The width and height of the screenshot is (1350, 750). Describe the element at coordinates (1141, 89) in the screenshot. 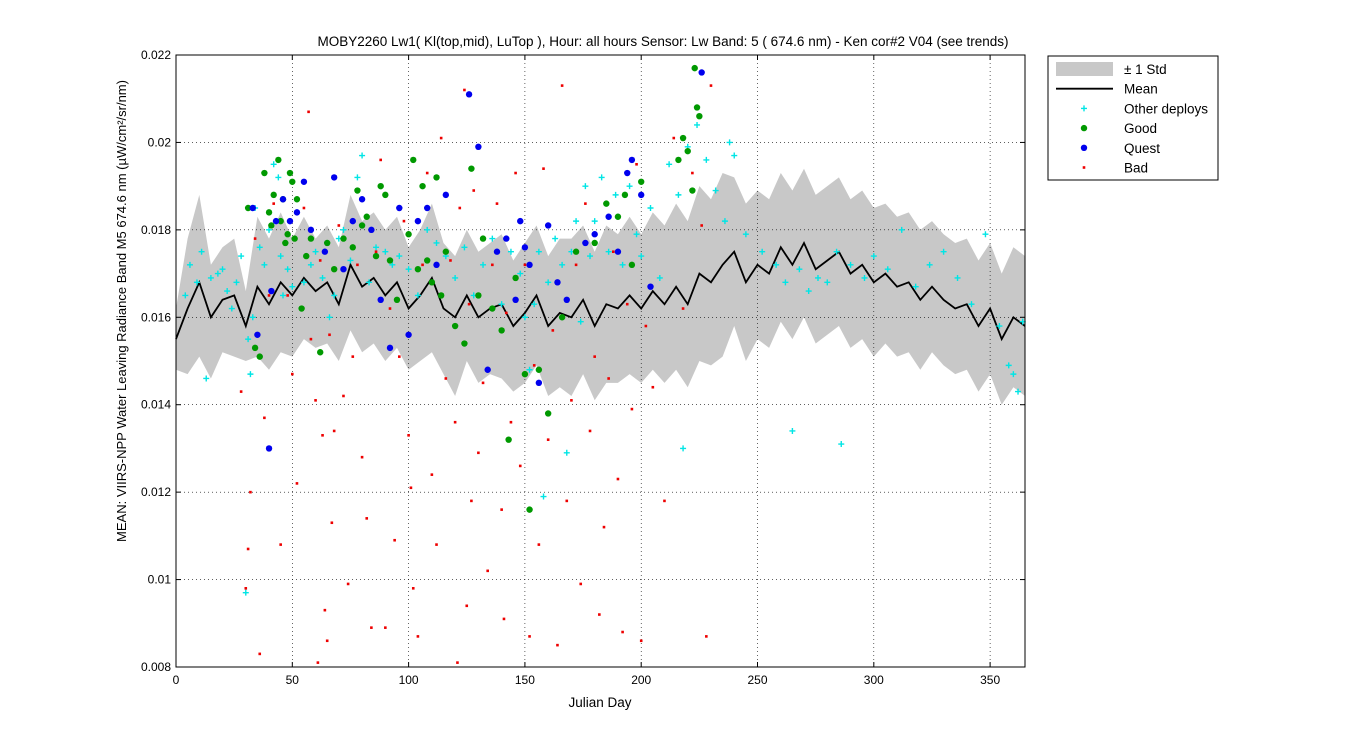

I see `legend-label: Mean` at that location.